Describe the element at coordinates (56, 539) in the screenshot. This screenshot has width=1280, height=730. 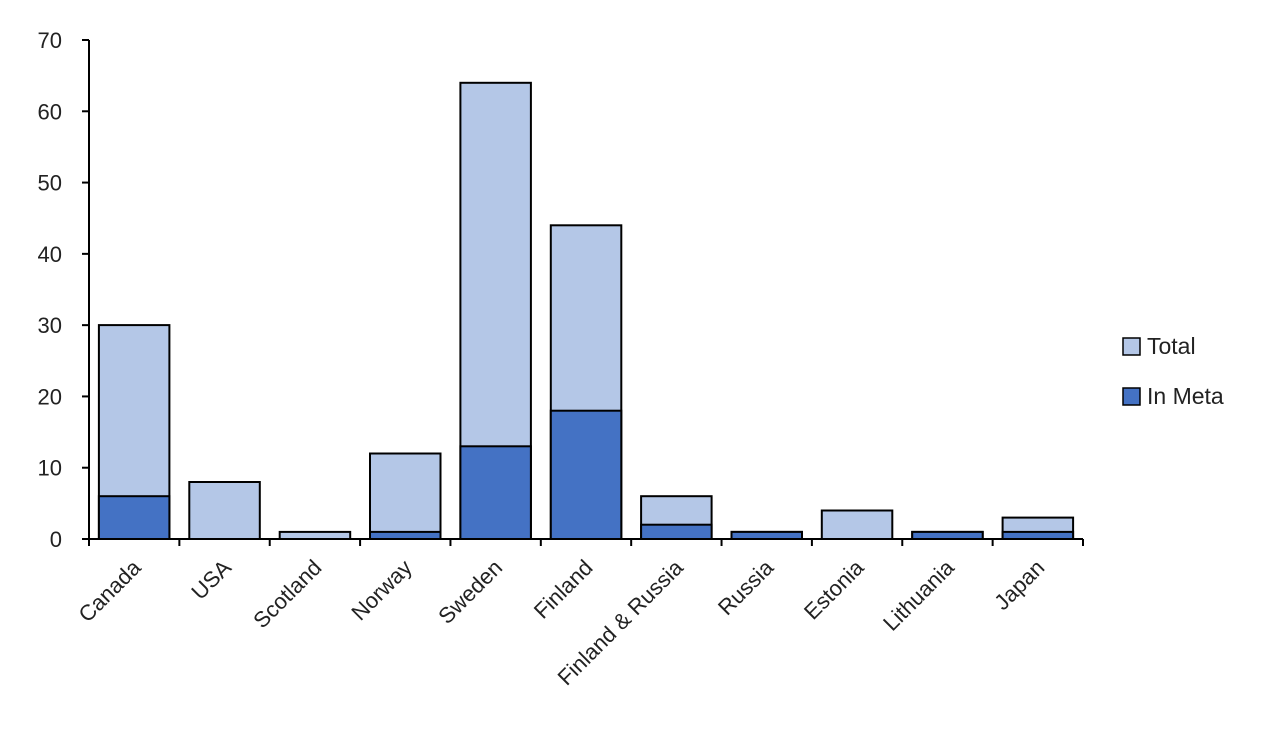
I see `y-tick-label: 0` at that location.